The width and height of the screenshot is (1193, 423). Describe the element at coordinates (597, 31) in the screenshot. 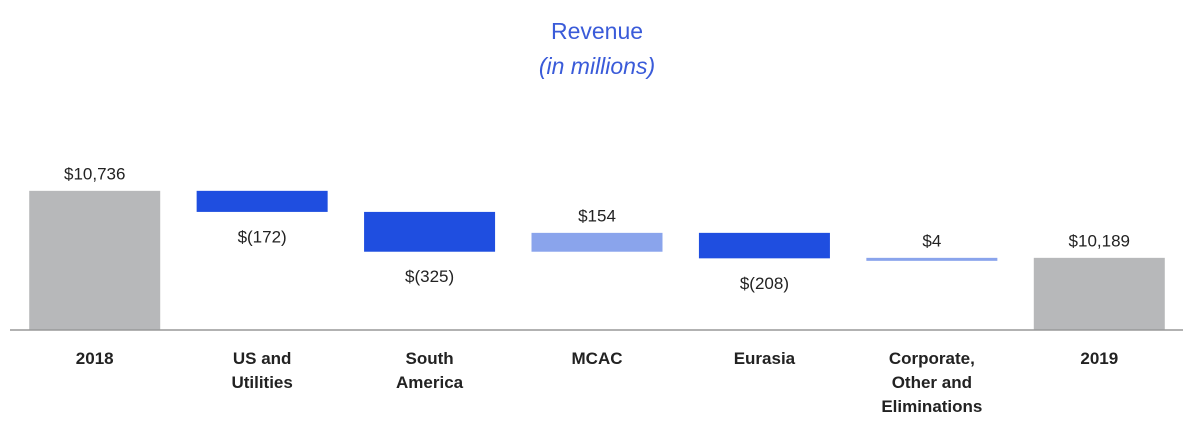

I see `chart-title: Revenue` at that location.